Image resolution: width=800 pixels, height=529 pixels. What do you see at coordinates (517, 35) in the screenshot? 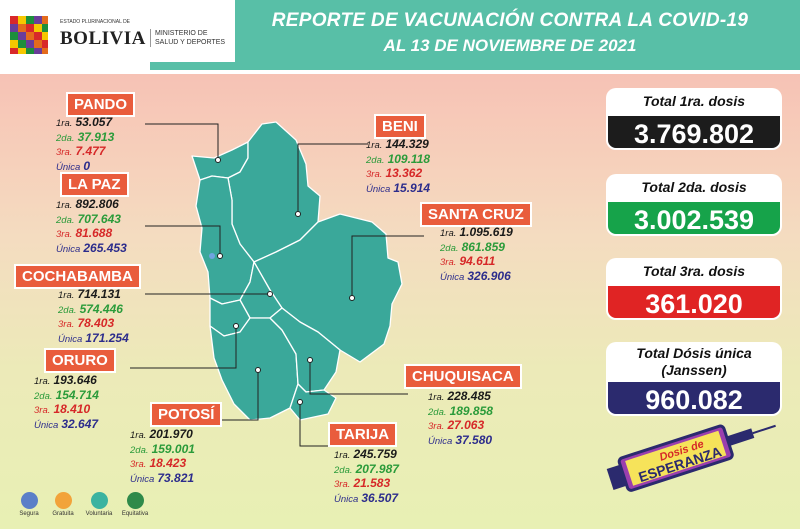
I see `title-banner` at bounding box center [517, 35].